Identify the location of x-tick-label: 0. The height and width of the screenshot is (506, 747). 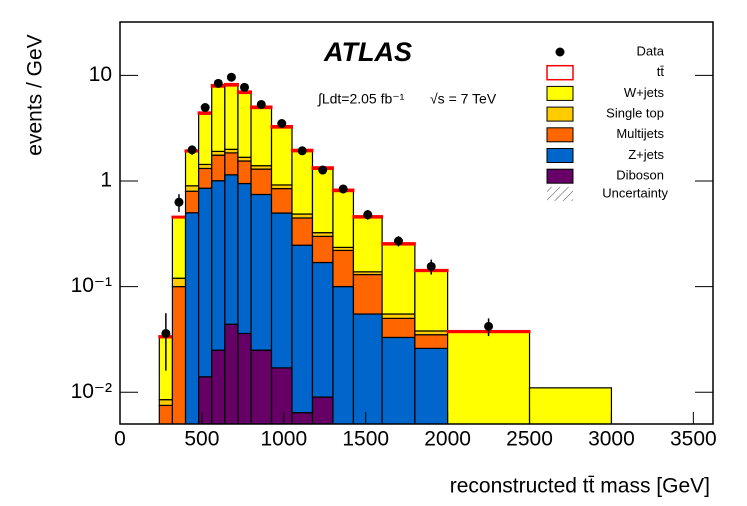
(120, 439).